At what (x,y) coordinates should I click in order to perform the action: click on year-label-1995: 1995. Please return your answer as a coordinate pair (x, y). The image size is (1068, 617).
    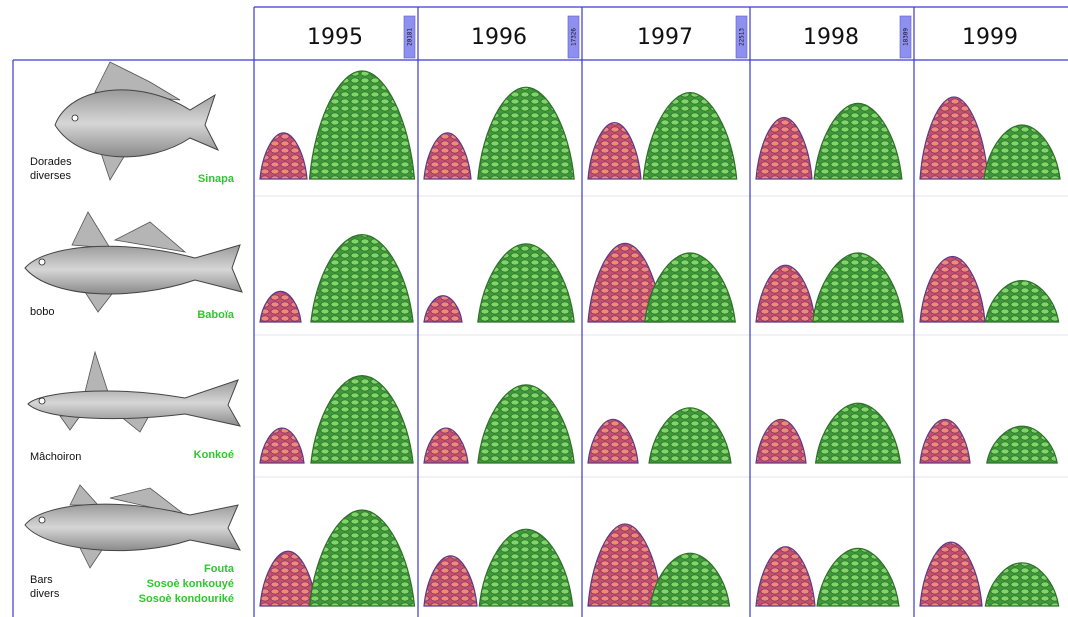
    Looking at the image, I should click on (335, 37).